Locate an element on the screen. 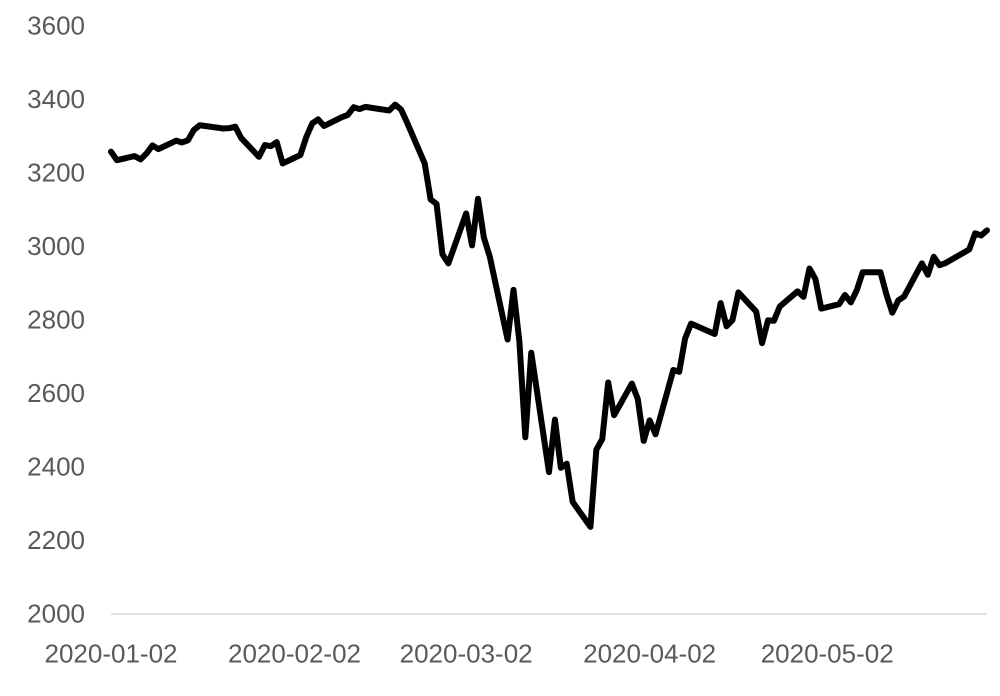 The width and height of the screenshot is (1000, 696). x-tick-label: 2020-02-02 is located at coordinates (294, 653).